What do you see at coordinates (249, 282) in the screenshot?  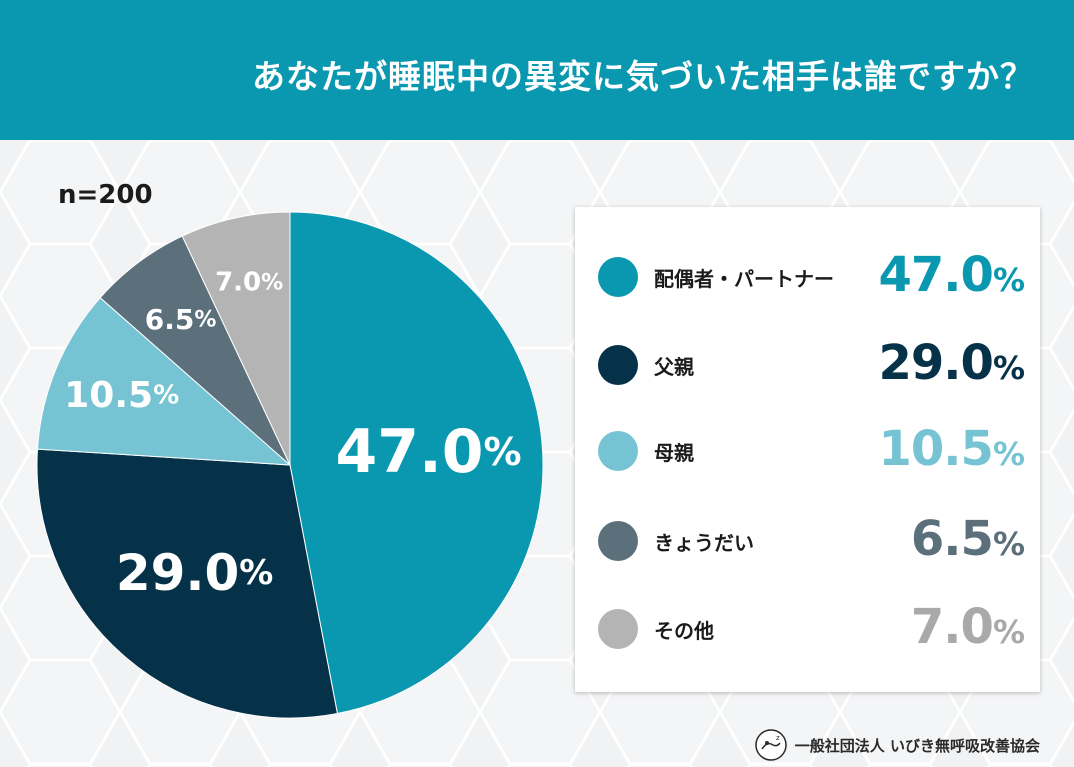 I see `pie-slice-label: 7.0%` at bounding box center [249, 282].